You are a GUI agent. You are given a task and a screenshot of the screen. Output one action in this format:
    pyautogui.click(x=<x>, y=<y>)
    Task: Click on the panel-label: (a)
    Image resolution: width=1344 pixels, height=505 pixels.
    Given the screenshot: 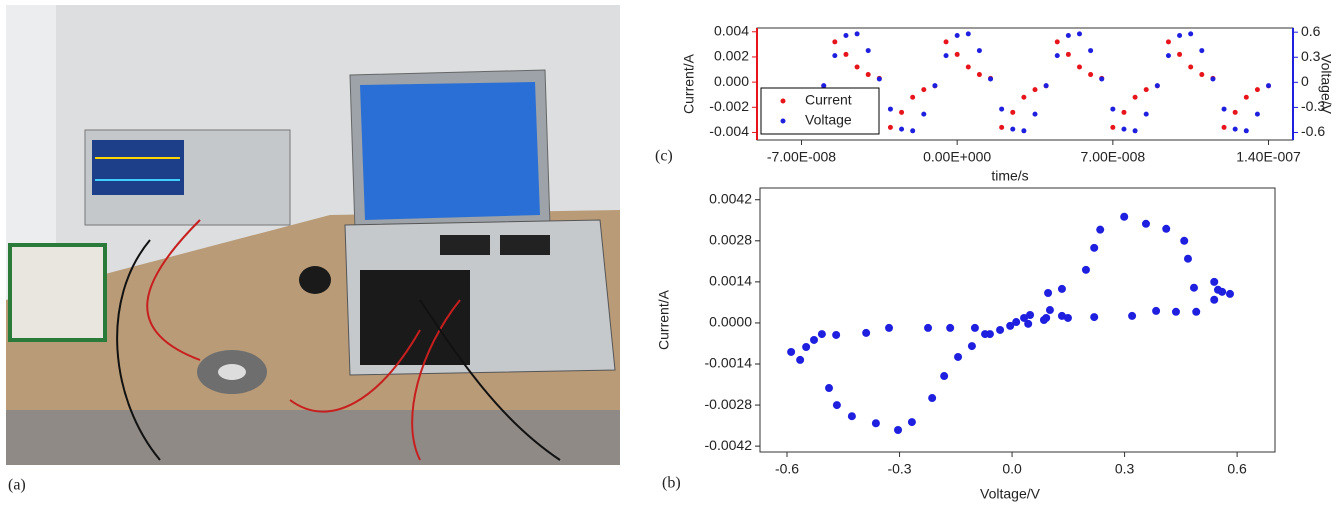 What is the action you would take?
    pyautogui.click(x=17, y=485)
    